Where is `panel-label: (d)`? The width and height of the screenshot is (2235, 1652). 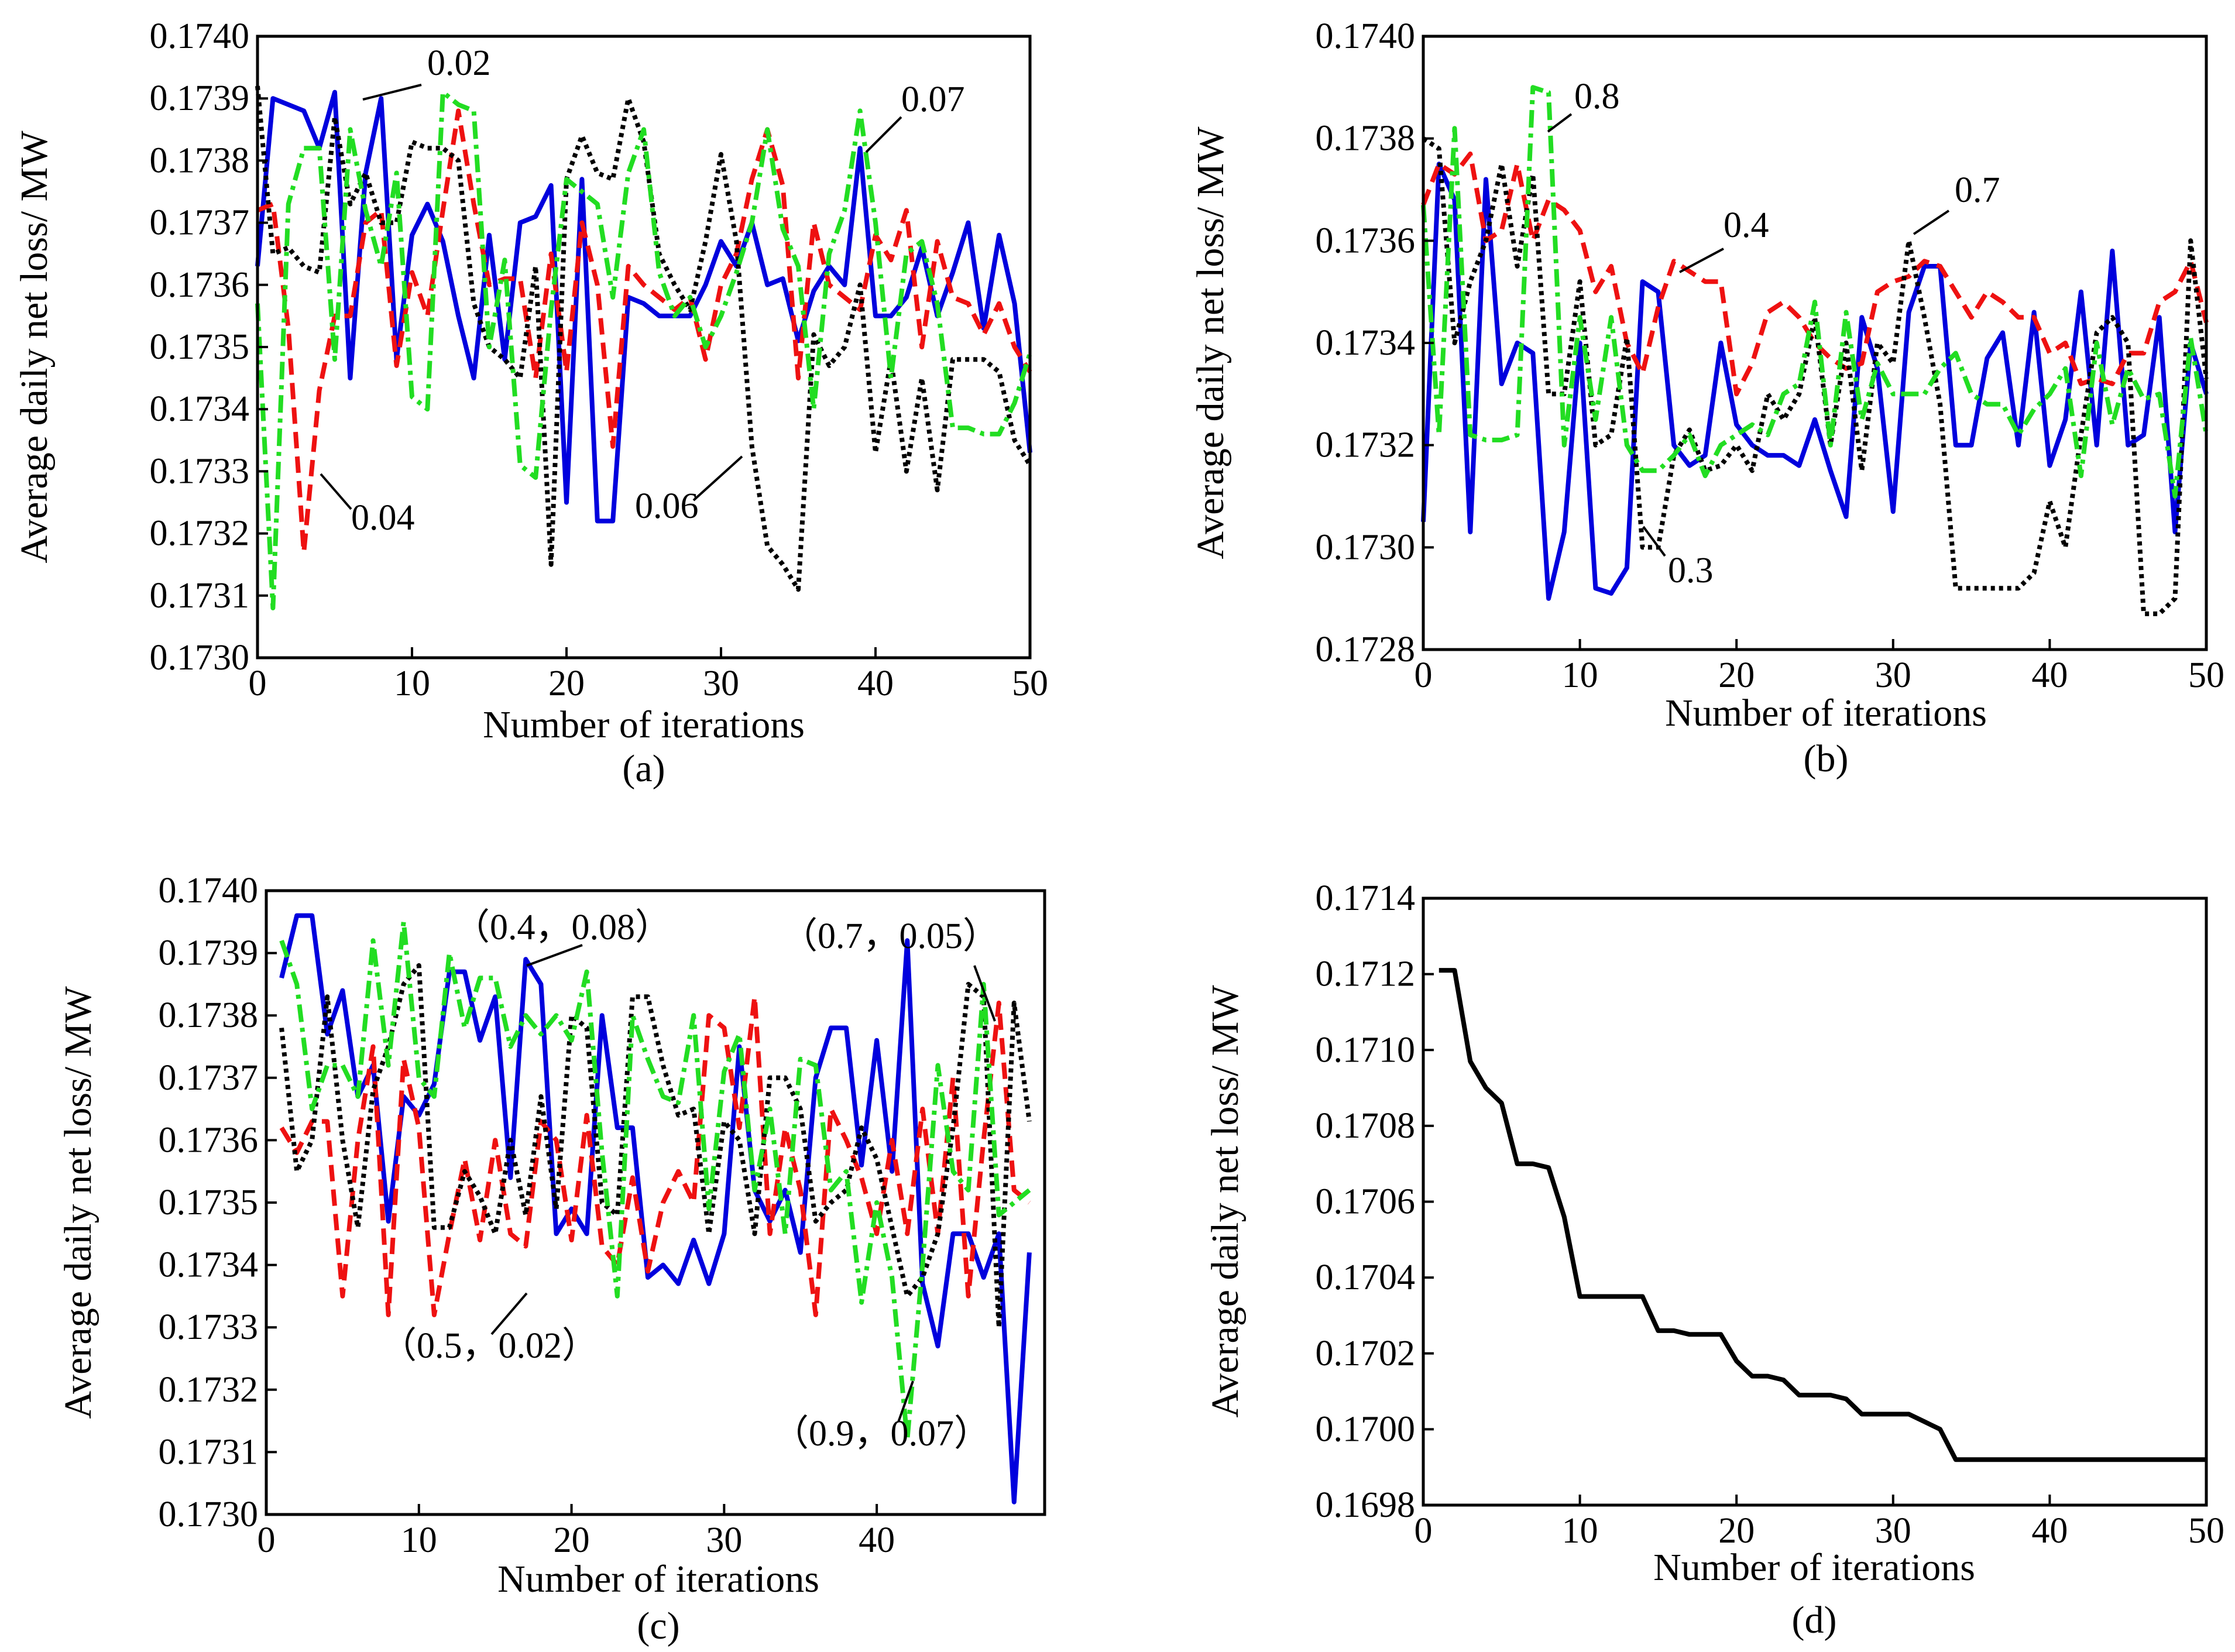 panel-label: (d) is located at coordinates (1814, 1620).